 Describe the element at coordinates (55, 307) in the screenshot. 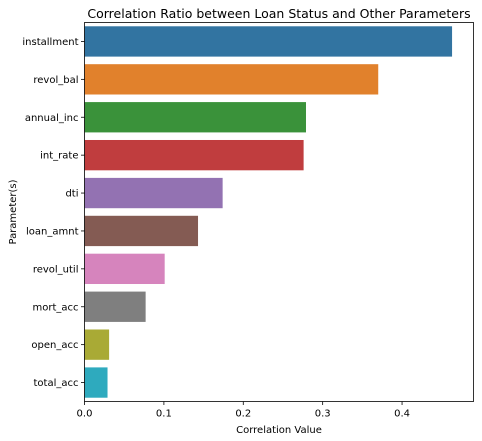

I see `y-tick-label: mort_acc` at that location.